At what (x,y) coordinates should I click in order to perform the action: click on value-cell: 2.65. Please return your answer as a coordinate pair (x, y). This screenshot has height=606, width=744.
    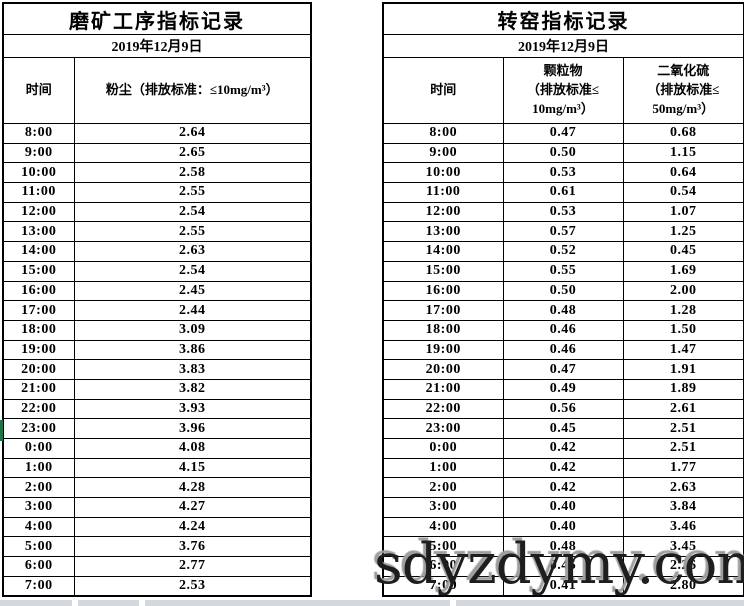
    Looking at the image, I should click on (192, 153).